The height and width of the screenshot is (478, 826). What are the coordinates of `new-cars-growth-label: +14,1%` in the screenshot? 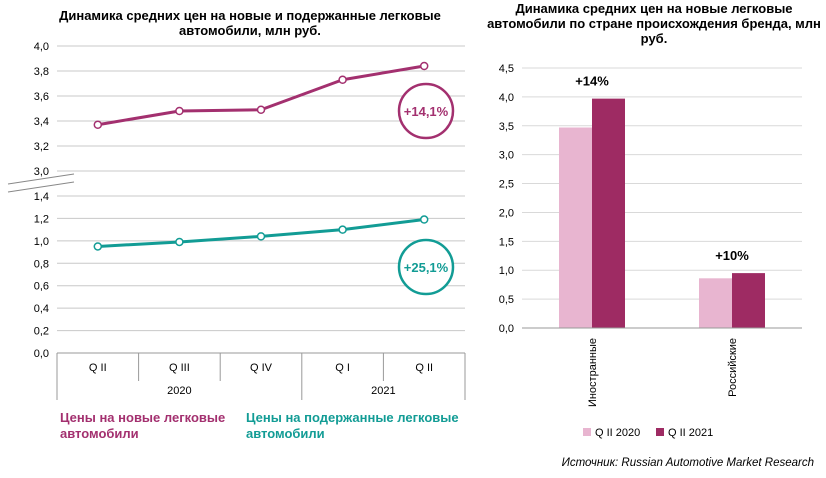 It's located at (426, 111).